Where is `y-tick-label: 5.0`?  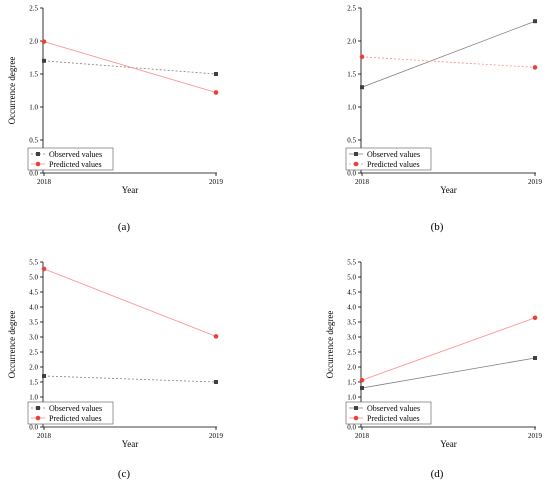 y-tick-label: 5.0 is located at coordinates (33, 278).